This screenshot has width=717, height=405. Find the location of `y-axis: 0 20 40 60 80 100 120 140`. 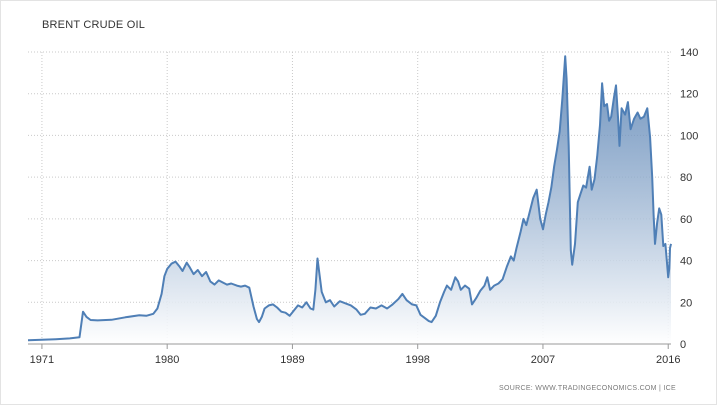

y-axis: 0 20 40 60 80 100 120 140 is located at coordinates (689, 199).